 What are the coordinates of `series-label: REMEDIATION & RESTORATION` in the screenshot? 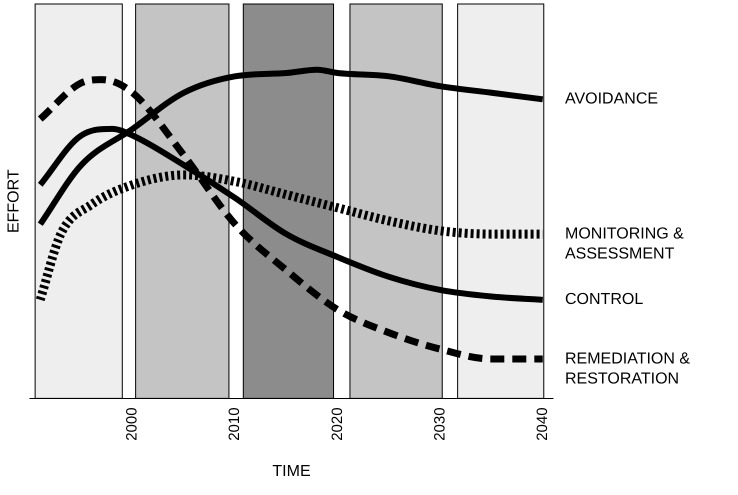 It's located at (627, 369).